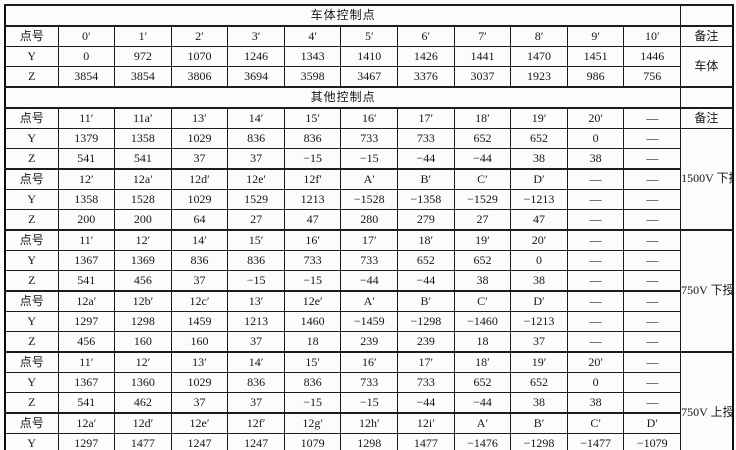 The height and width of the screenshot is (450, 736). What do you see at coordinates (312, 77) in the screenshot?
I see `z-value-cell: 3598` at bounding box center [312, 77].